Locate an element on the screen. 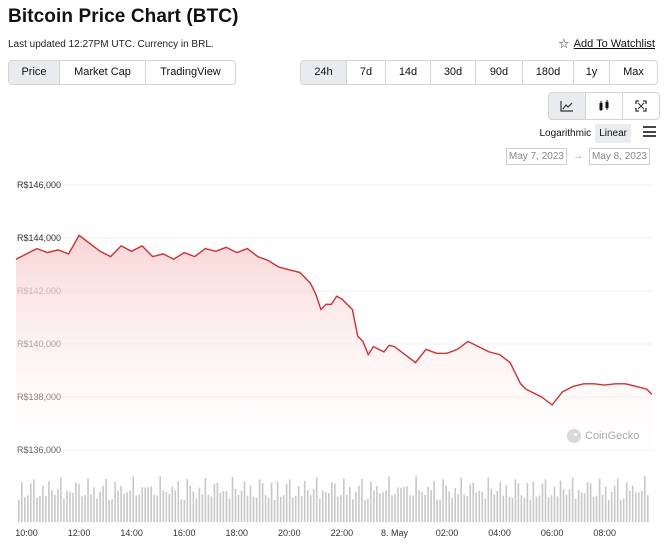  scale-logarithmic: Logarithmic is located at coordinates (565, 133).